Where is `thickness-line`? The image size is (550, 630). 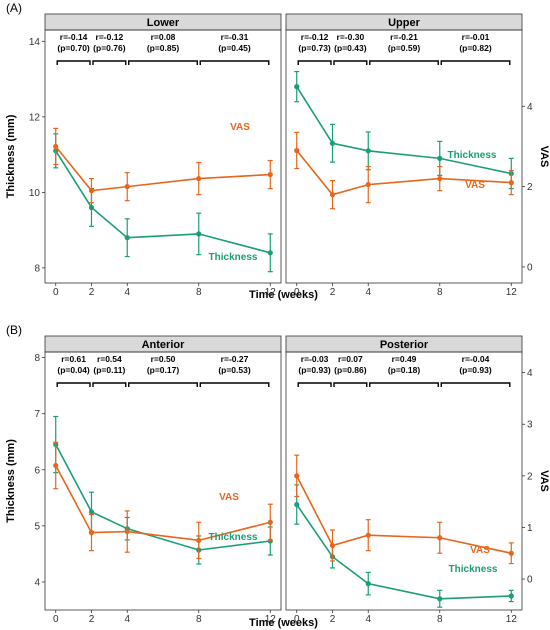
thickness-line is located at coordinates (163, 202).